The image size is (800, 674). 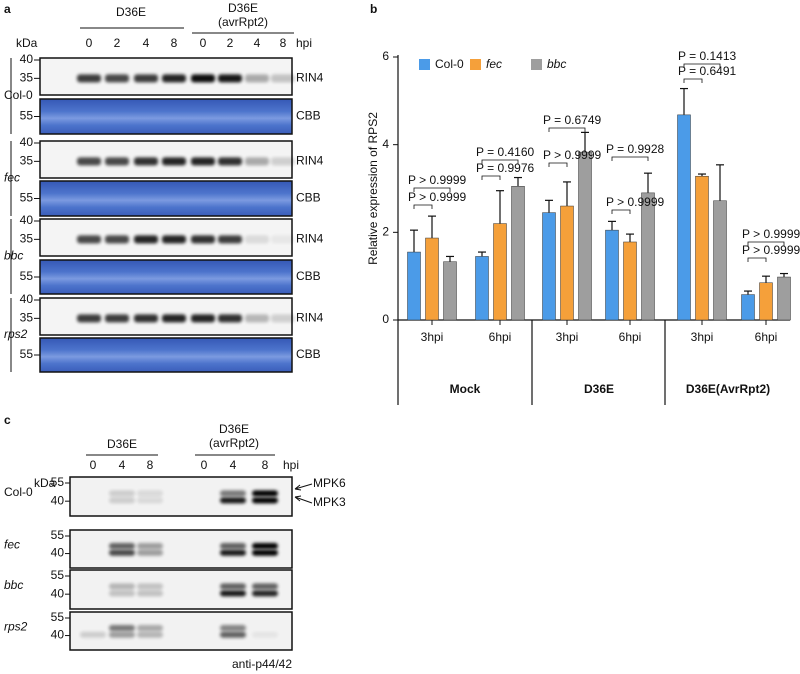 I want to click on genotype-label: bbc, so click(x=13, y=585).